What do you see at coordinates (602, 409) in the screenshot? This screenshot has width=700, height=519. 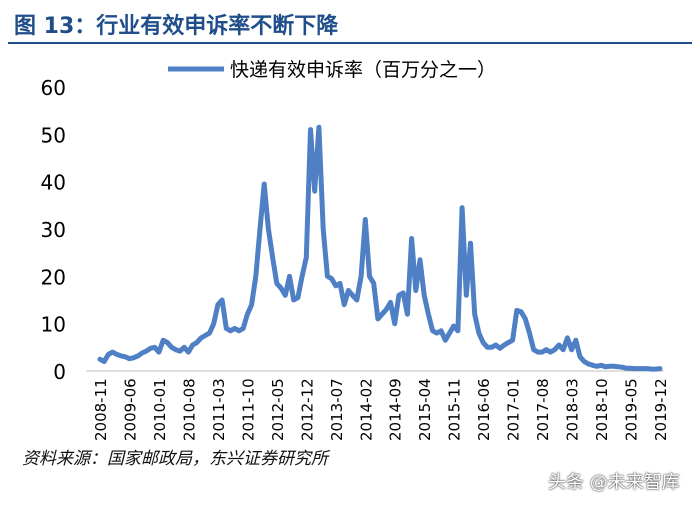 I see `x-tick-label: 2018-10` at bounding box center [602, 409].